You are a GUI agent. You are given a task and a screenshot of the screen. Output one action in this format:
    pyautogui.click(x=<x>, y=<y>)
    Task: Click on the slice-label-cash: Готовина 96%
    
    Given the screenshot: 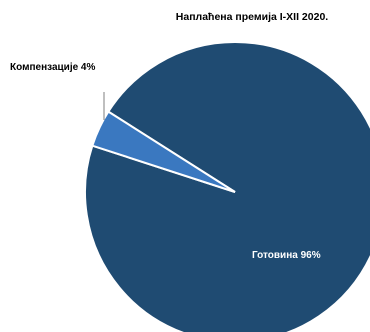 What is the action you would take?
    pyautogui.click(x=286, y=255)
    